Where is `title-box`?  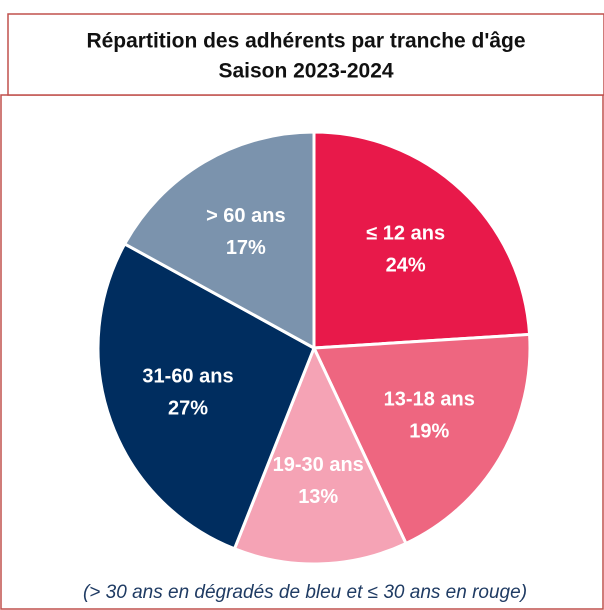 title-box is located at coordinates (305, 54).